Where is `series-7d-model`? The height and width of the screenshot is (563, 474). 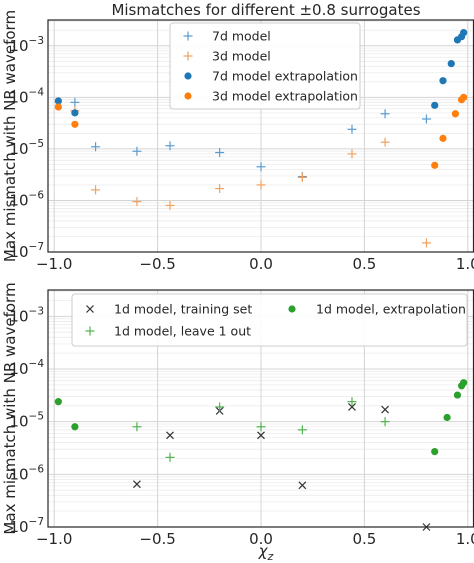 series-7d-model is located at coordinates (250, 139).